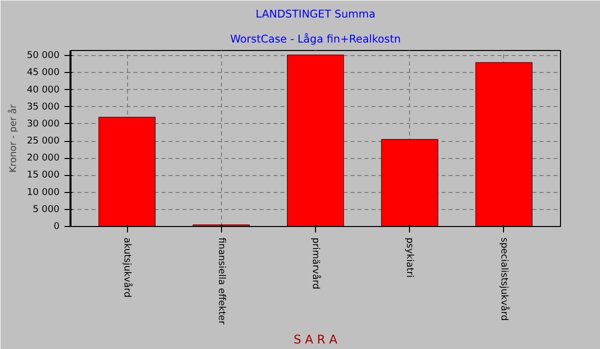 This screenshot has height=349, width=600. Describe the element at coordinates (316, 339) in the screenshot. I see `x-axis-title: S A R A` at that location.